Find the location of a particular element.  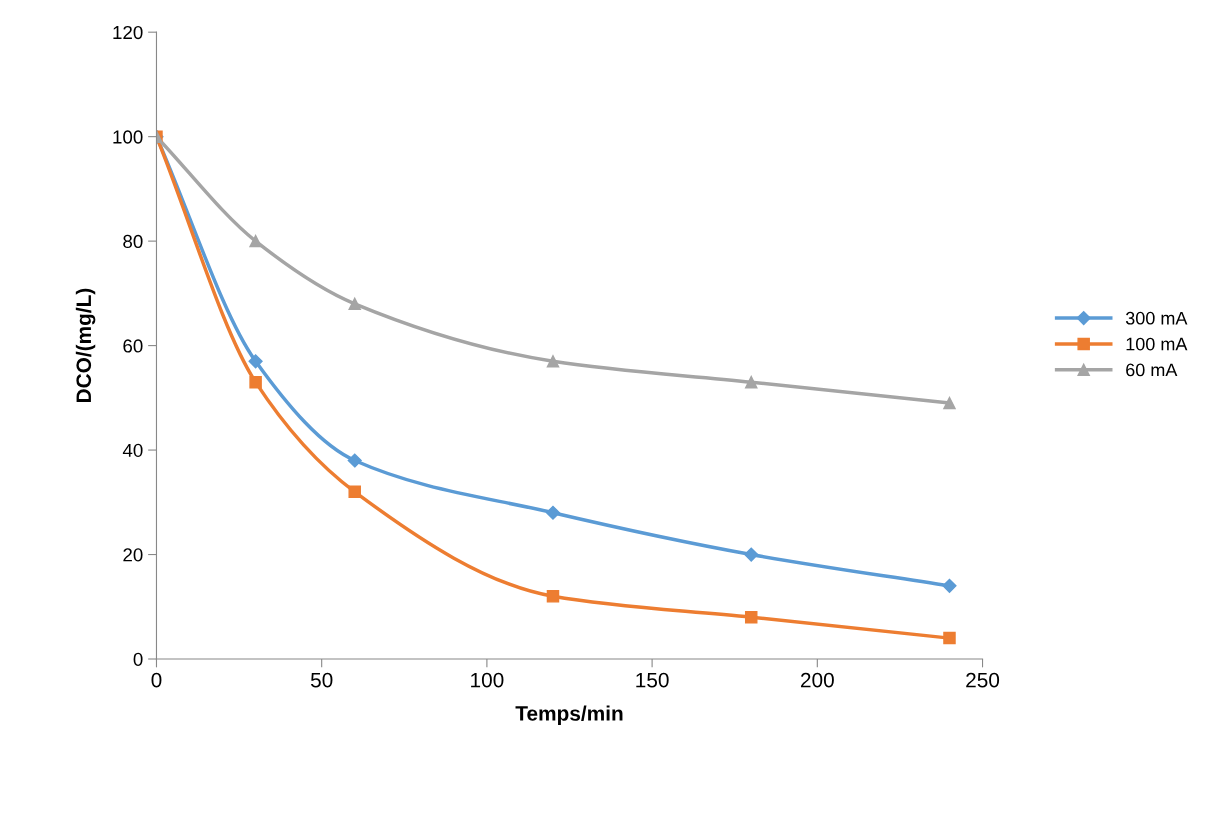

y-tick-label: 100 is located at coordinates (128, 137).